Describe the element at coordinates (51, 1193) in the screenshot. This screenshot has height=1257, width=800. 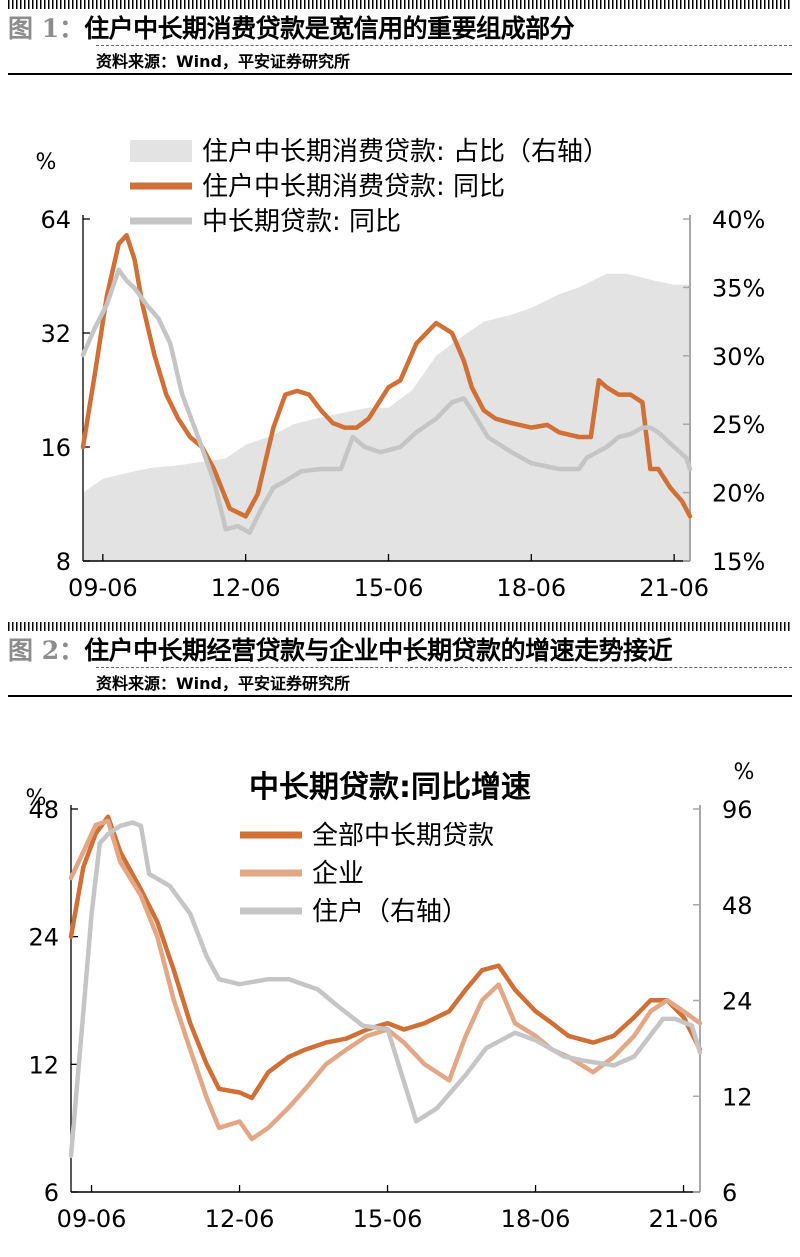
I see `y-tick-label: 6` at that location.